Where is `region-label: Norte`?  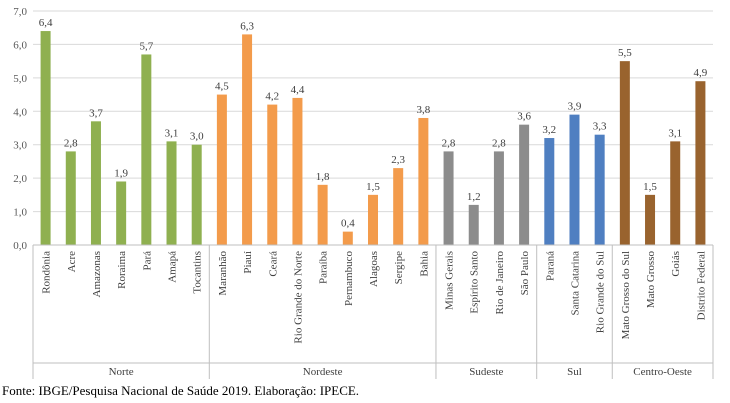
region-label: Norte is located at coordinates (121, 372).